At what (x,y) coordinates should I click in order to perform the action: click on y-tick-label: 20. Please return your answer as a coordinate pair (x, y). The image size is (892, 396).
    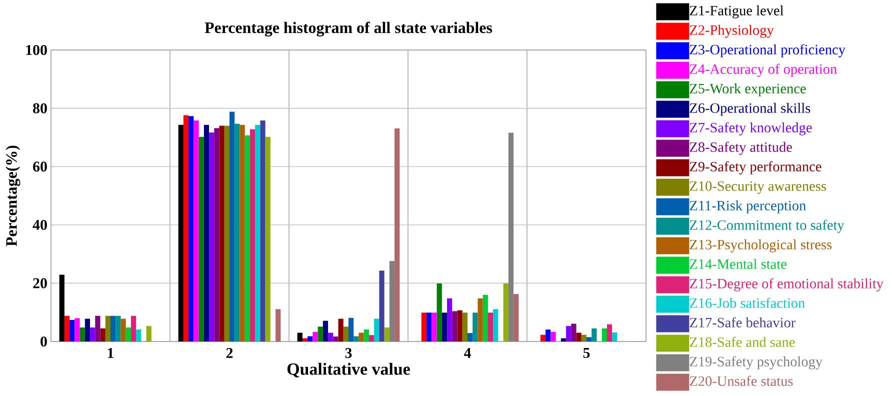
    Looking at the image, I should click on (40, 283).